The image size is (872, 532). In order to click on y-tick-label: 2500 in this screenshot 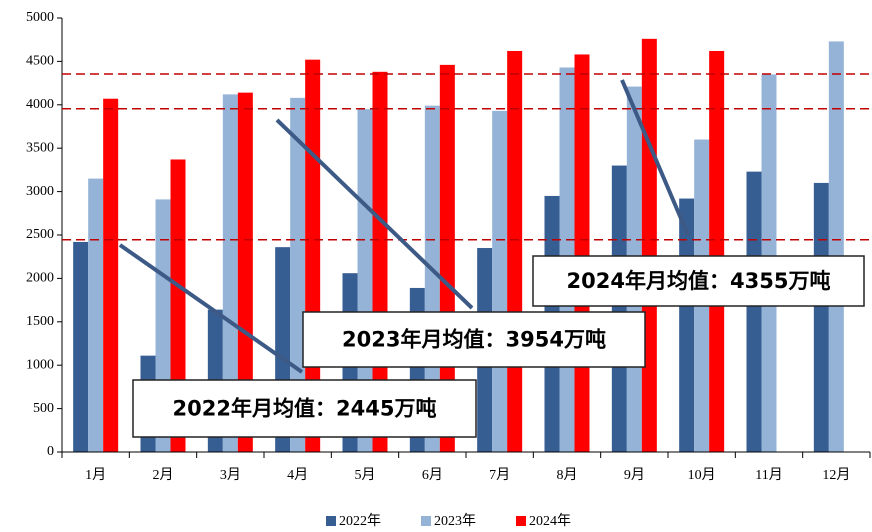, I will do `click(40, 234)`.